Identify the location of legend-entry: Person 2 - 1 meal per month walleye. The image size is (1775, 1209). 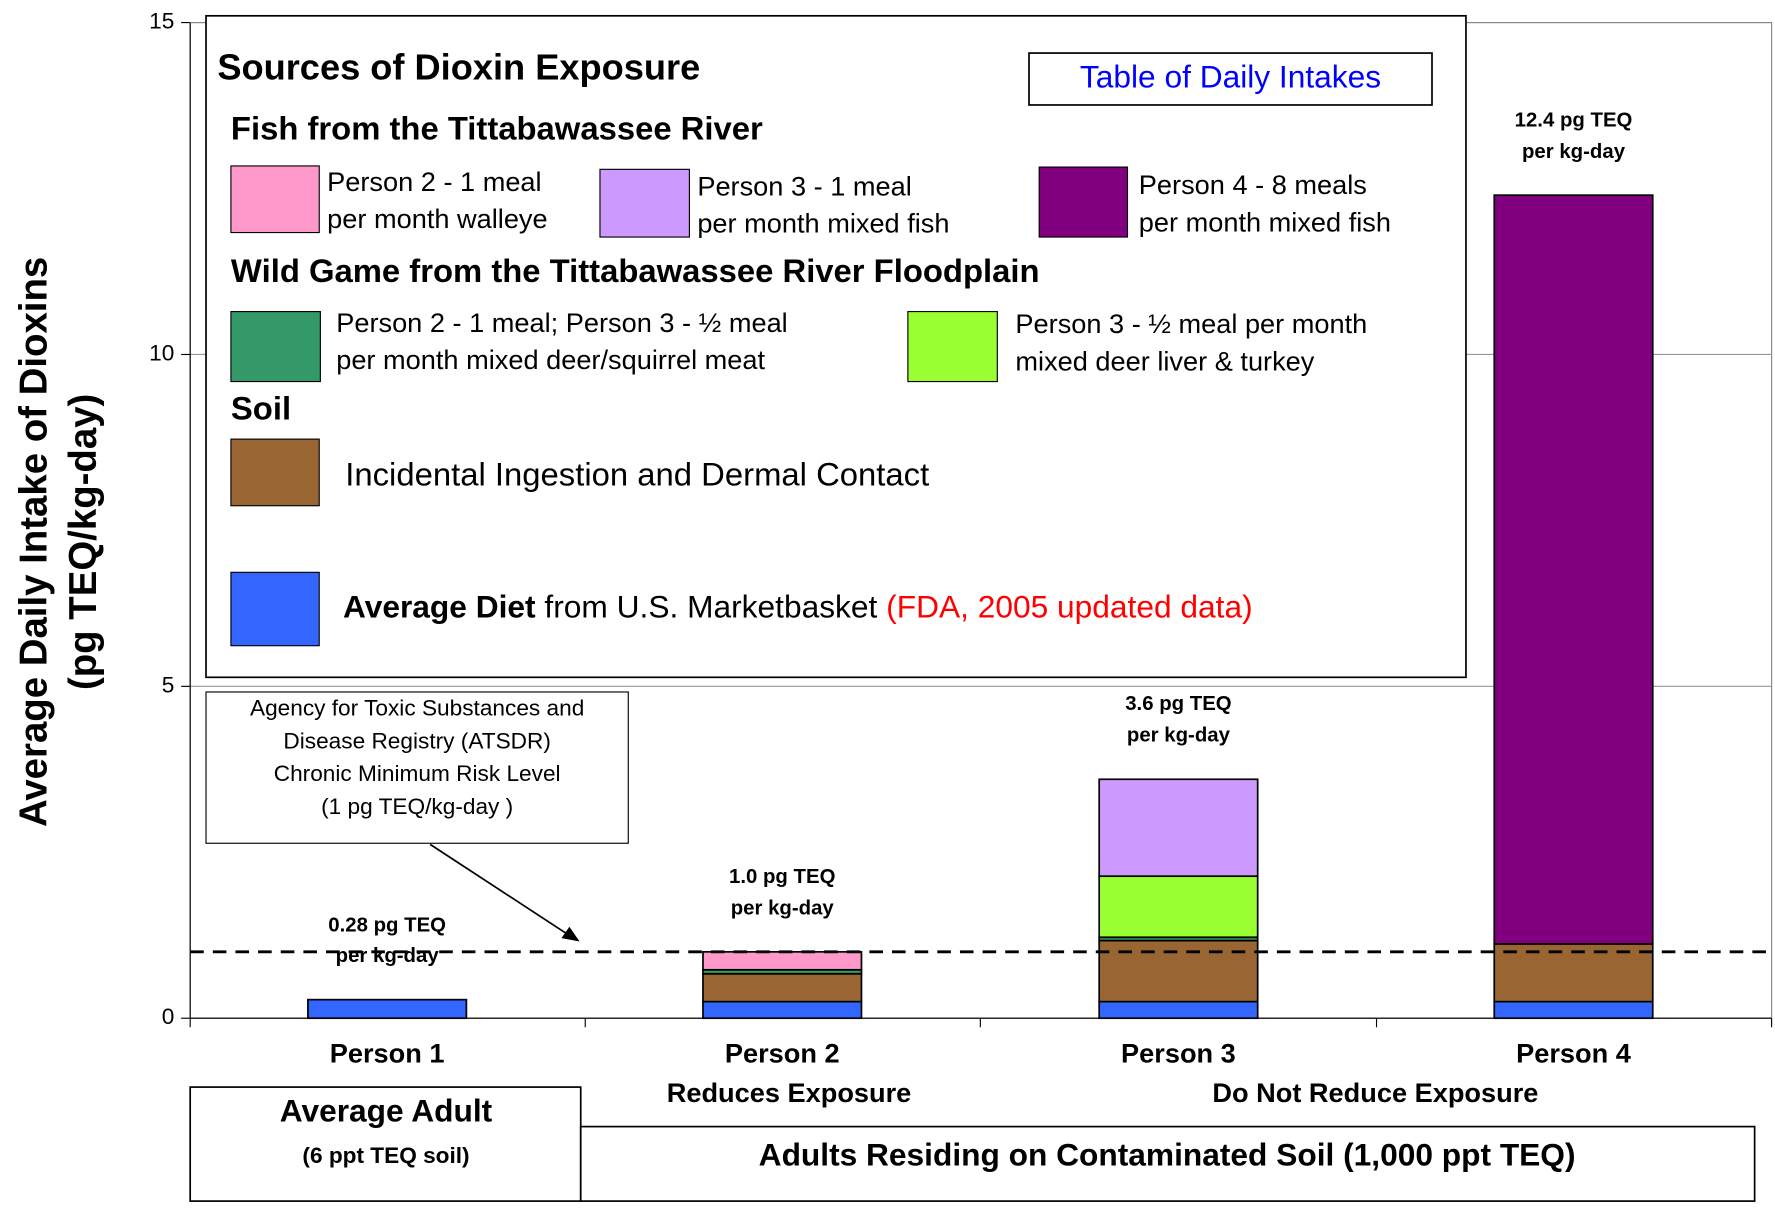
(437, 201).